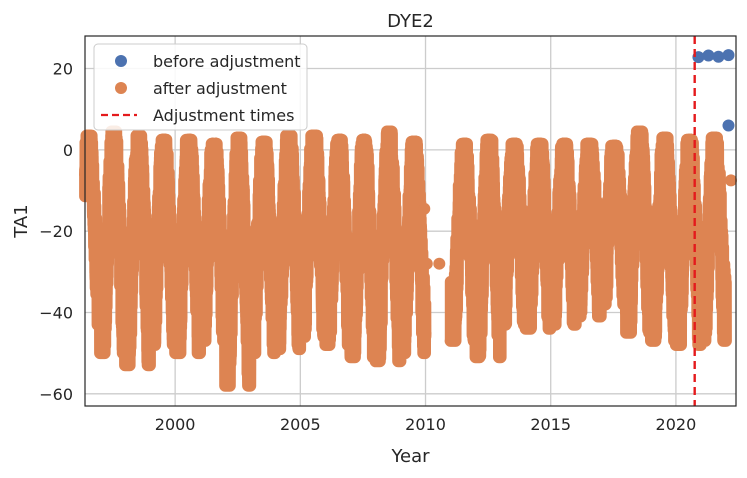 The width and height of the screenshot is (747, 478). Describe the element at coordinates (223, 115) in the screenshot. I see `legend-label-adjustment: Adjustment times` at that location.